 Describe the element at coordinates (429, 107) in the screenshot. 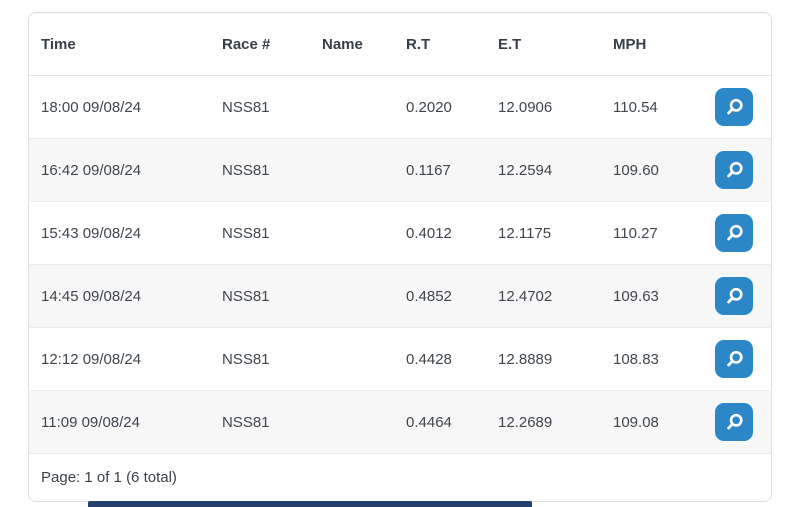

I see `cell-rt: 0.2020` at that location.